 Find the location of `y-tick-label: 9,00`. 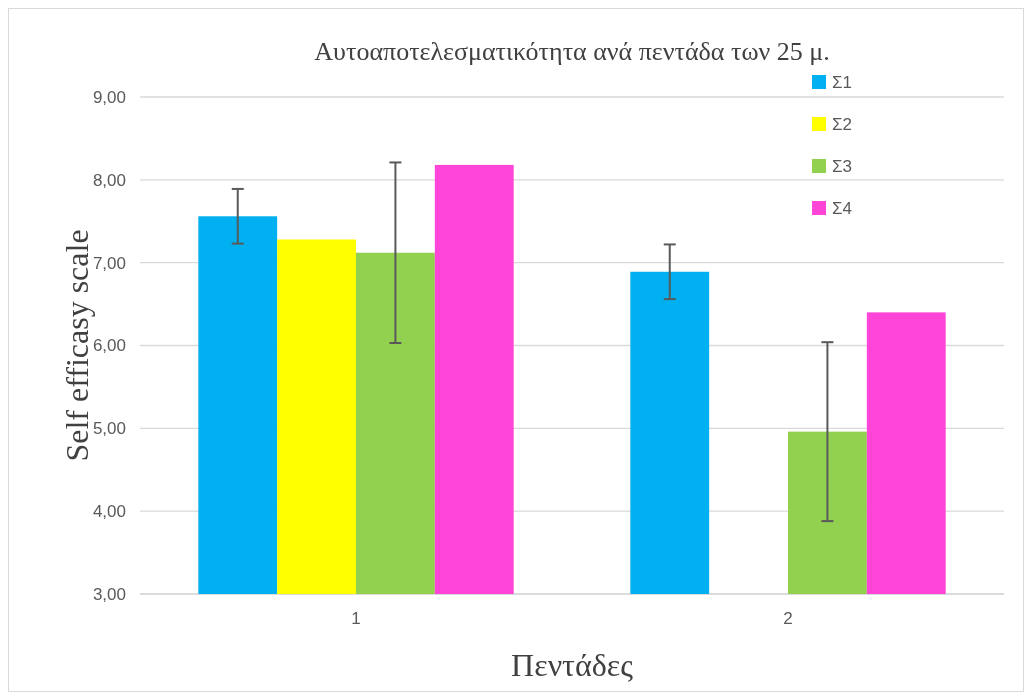

y-tick-label: 9,00 is located at coordinates (109, 97).